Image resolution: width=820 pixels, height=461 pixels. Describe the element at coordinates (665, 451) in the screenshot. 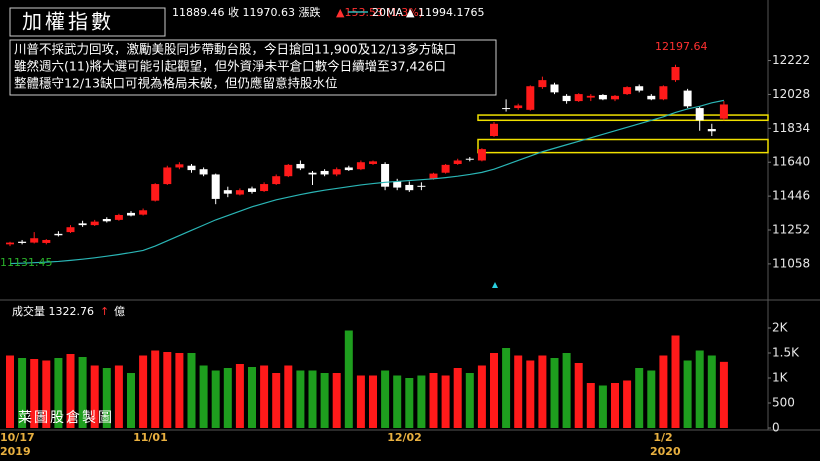

I see `year-label: 2020` at that location.